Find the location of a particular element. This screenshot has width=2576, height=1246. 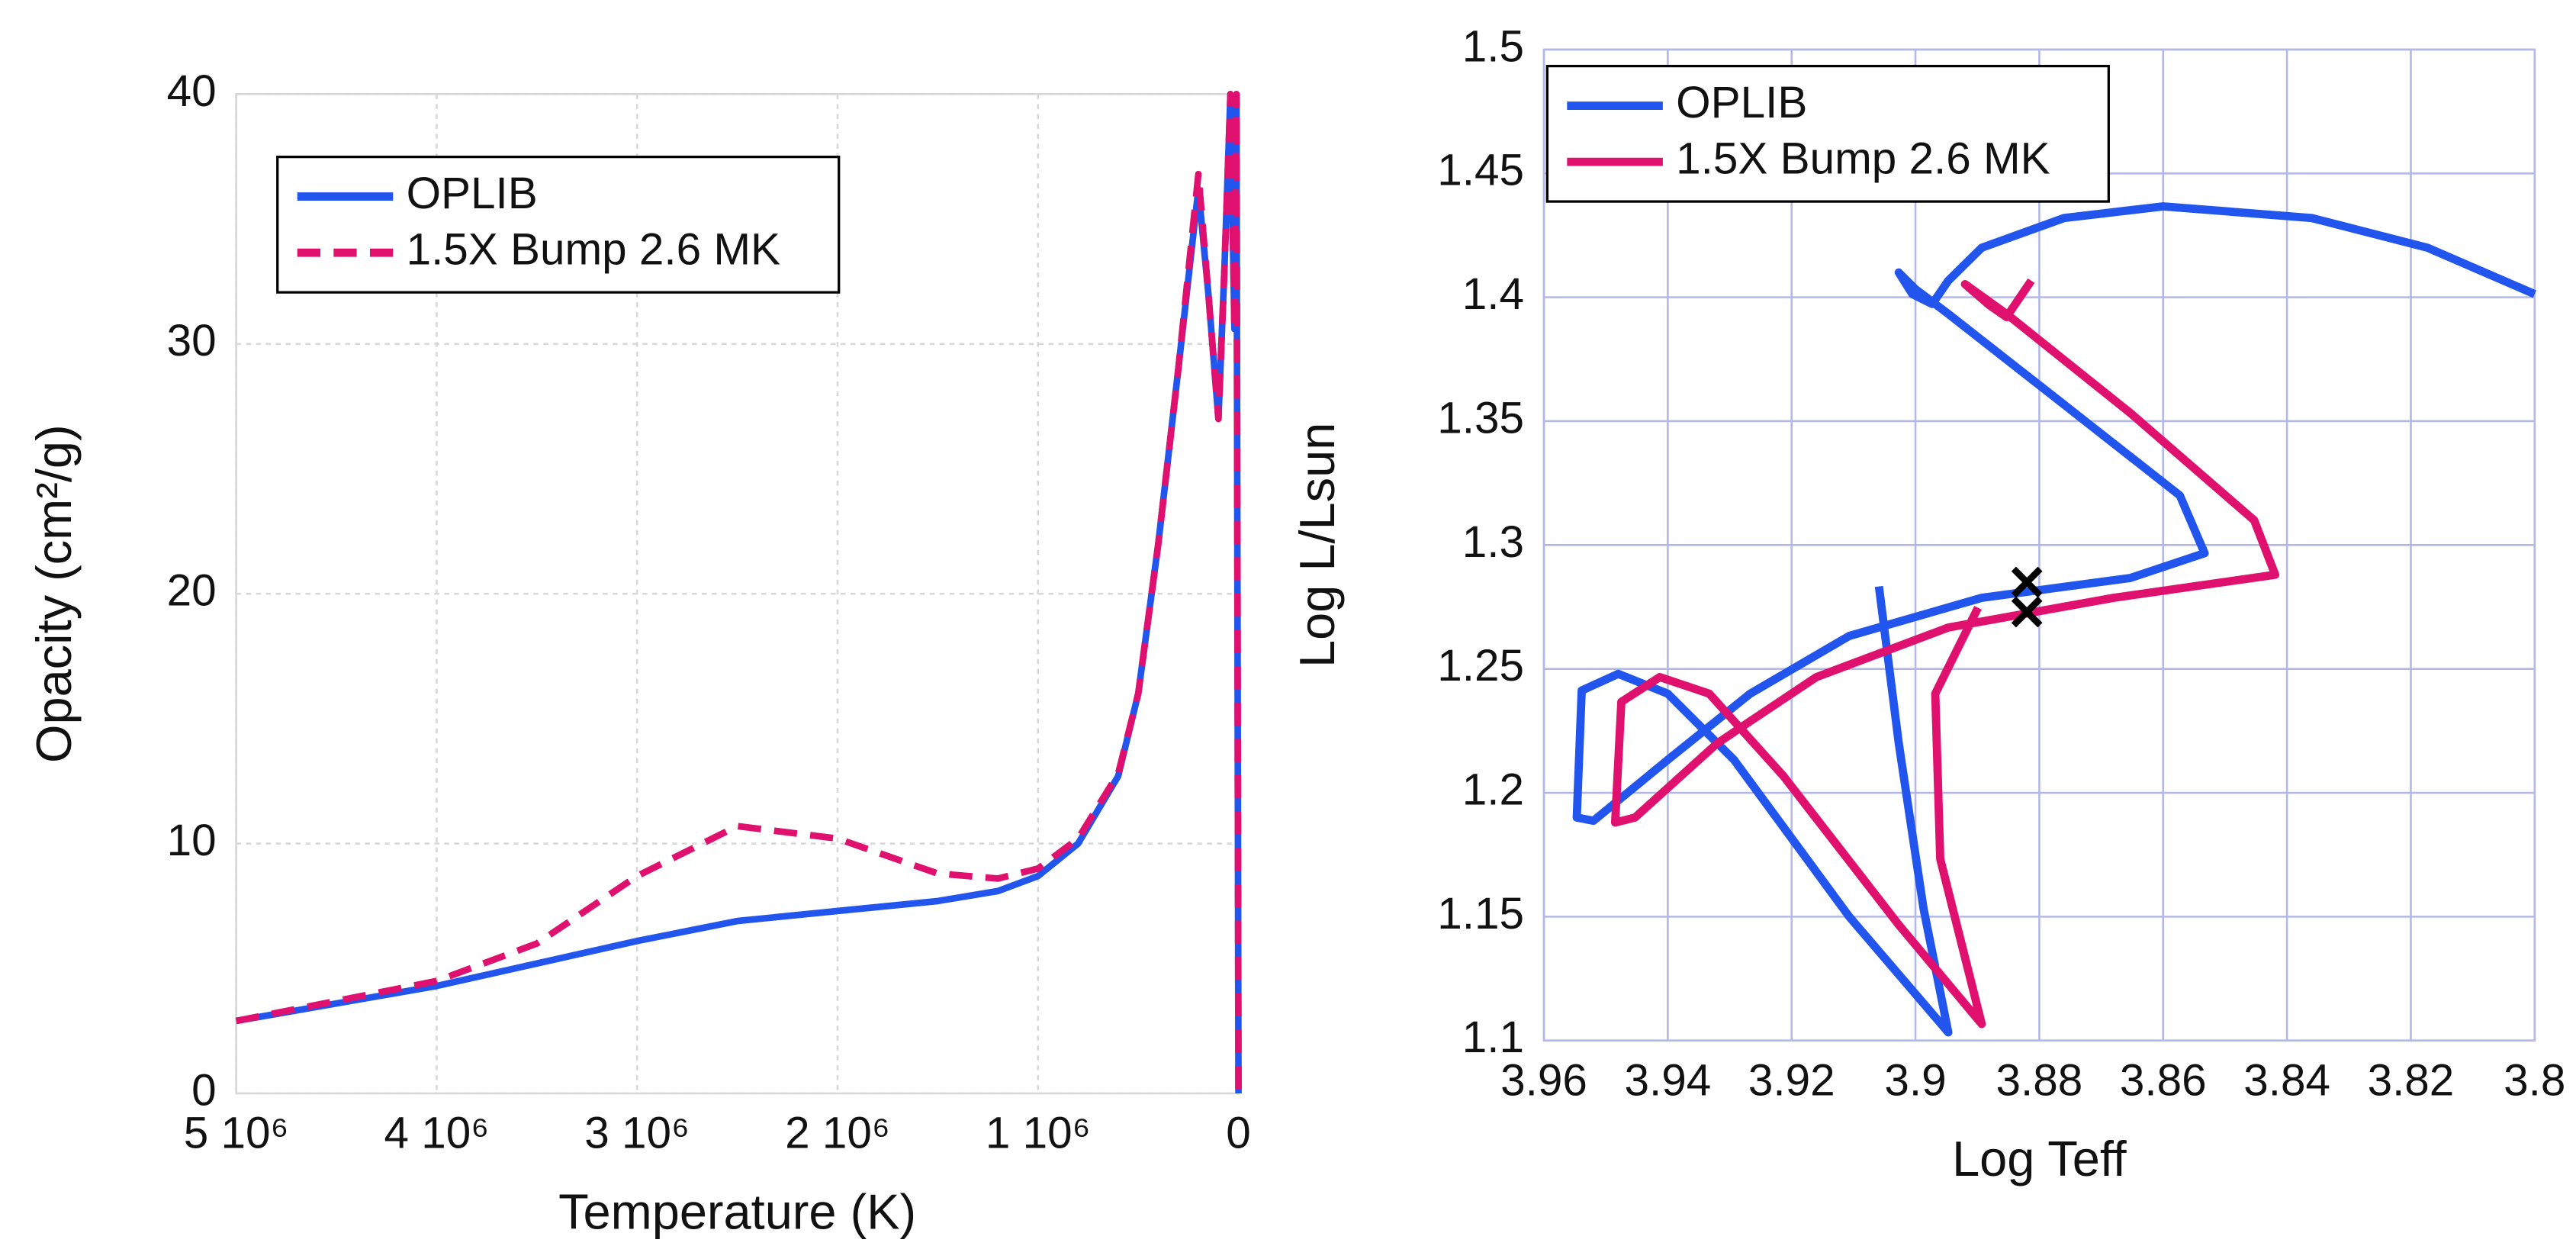

y-tick-label: 30 is located at coordinates (192, 340).